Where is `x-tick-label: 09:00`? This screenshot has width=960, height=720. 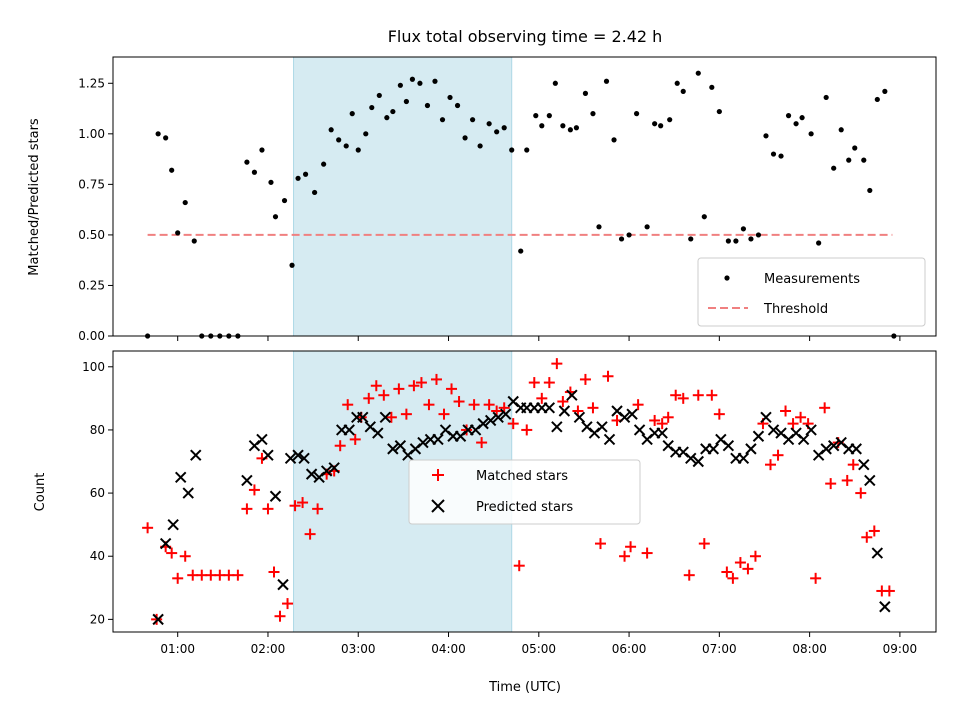 x-tick-label: 09:00 is located at coordinates (900, 649).